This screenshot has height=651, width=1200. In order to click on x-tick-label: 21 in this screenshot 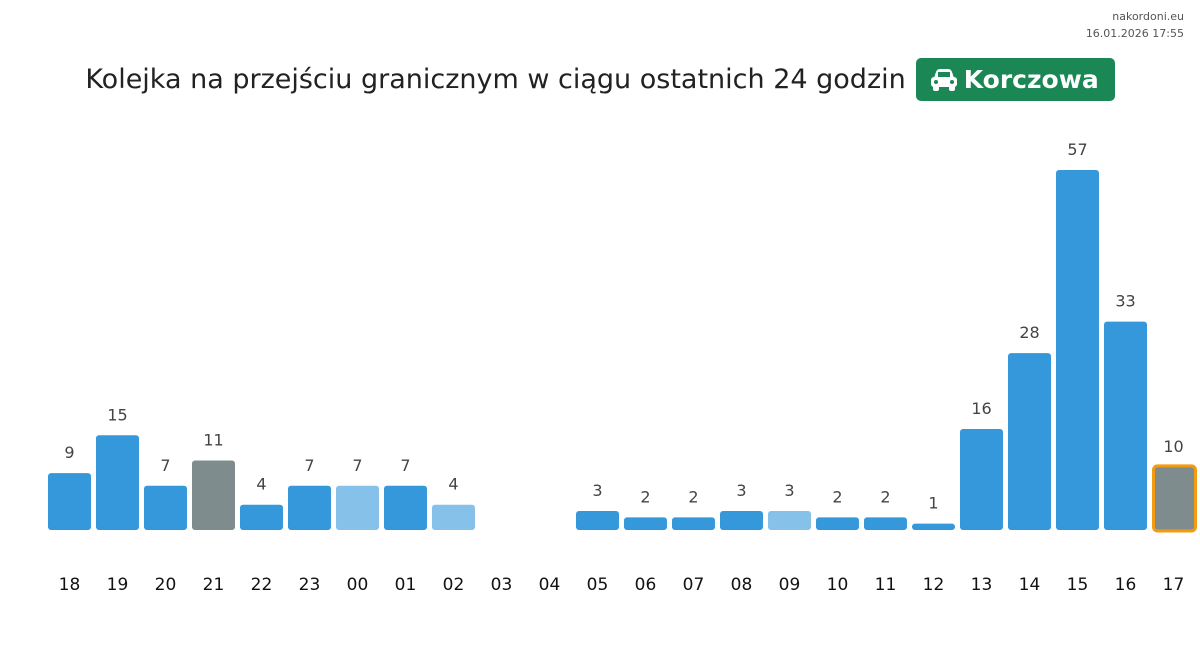, I will do `click(214, 585)`.